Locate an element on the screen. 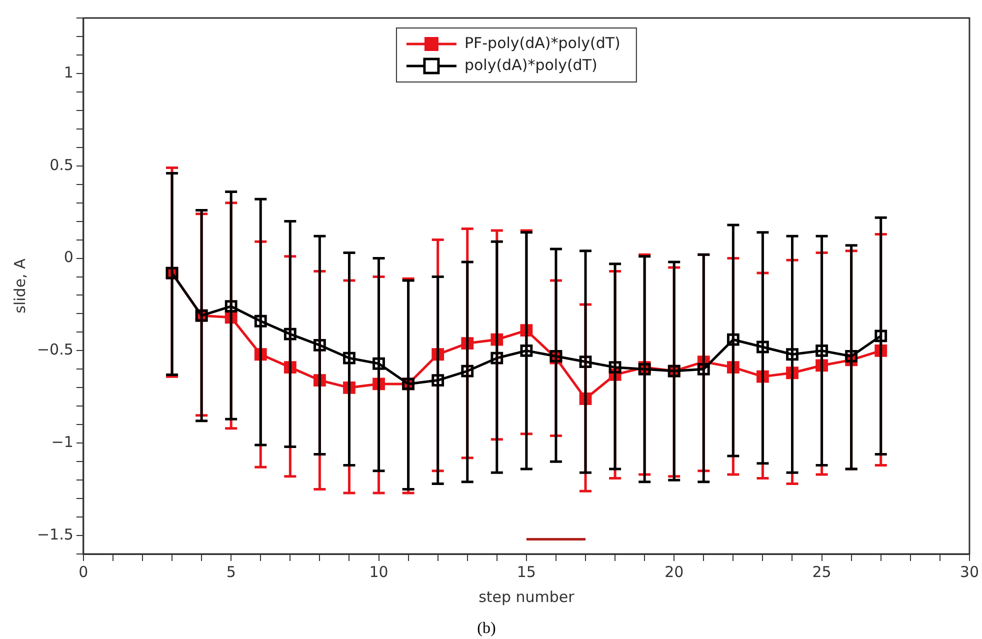 This screenshot has height=639, width=982. y-axis-title: slide, A is located at coordinates (19, 286).